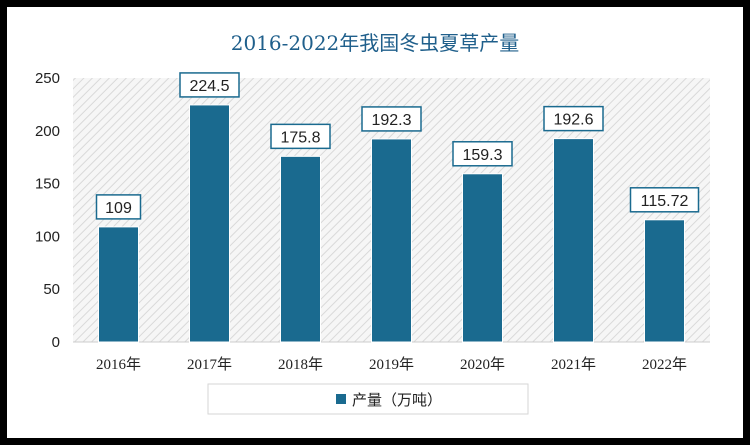 The image size is (750, 445). Describe the element at coordinates (47, 210) in the screenshot. I see `y-axis: 0 50 100 150 200 250` at that location.